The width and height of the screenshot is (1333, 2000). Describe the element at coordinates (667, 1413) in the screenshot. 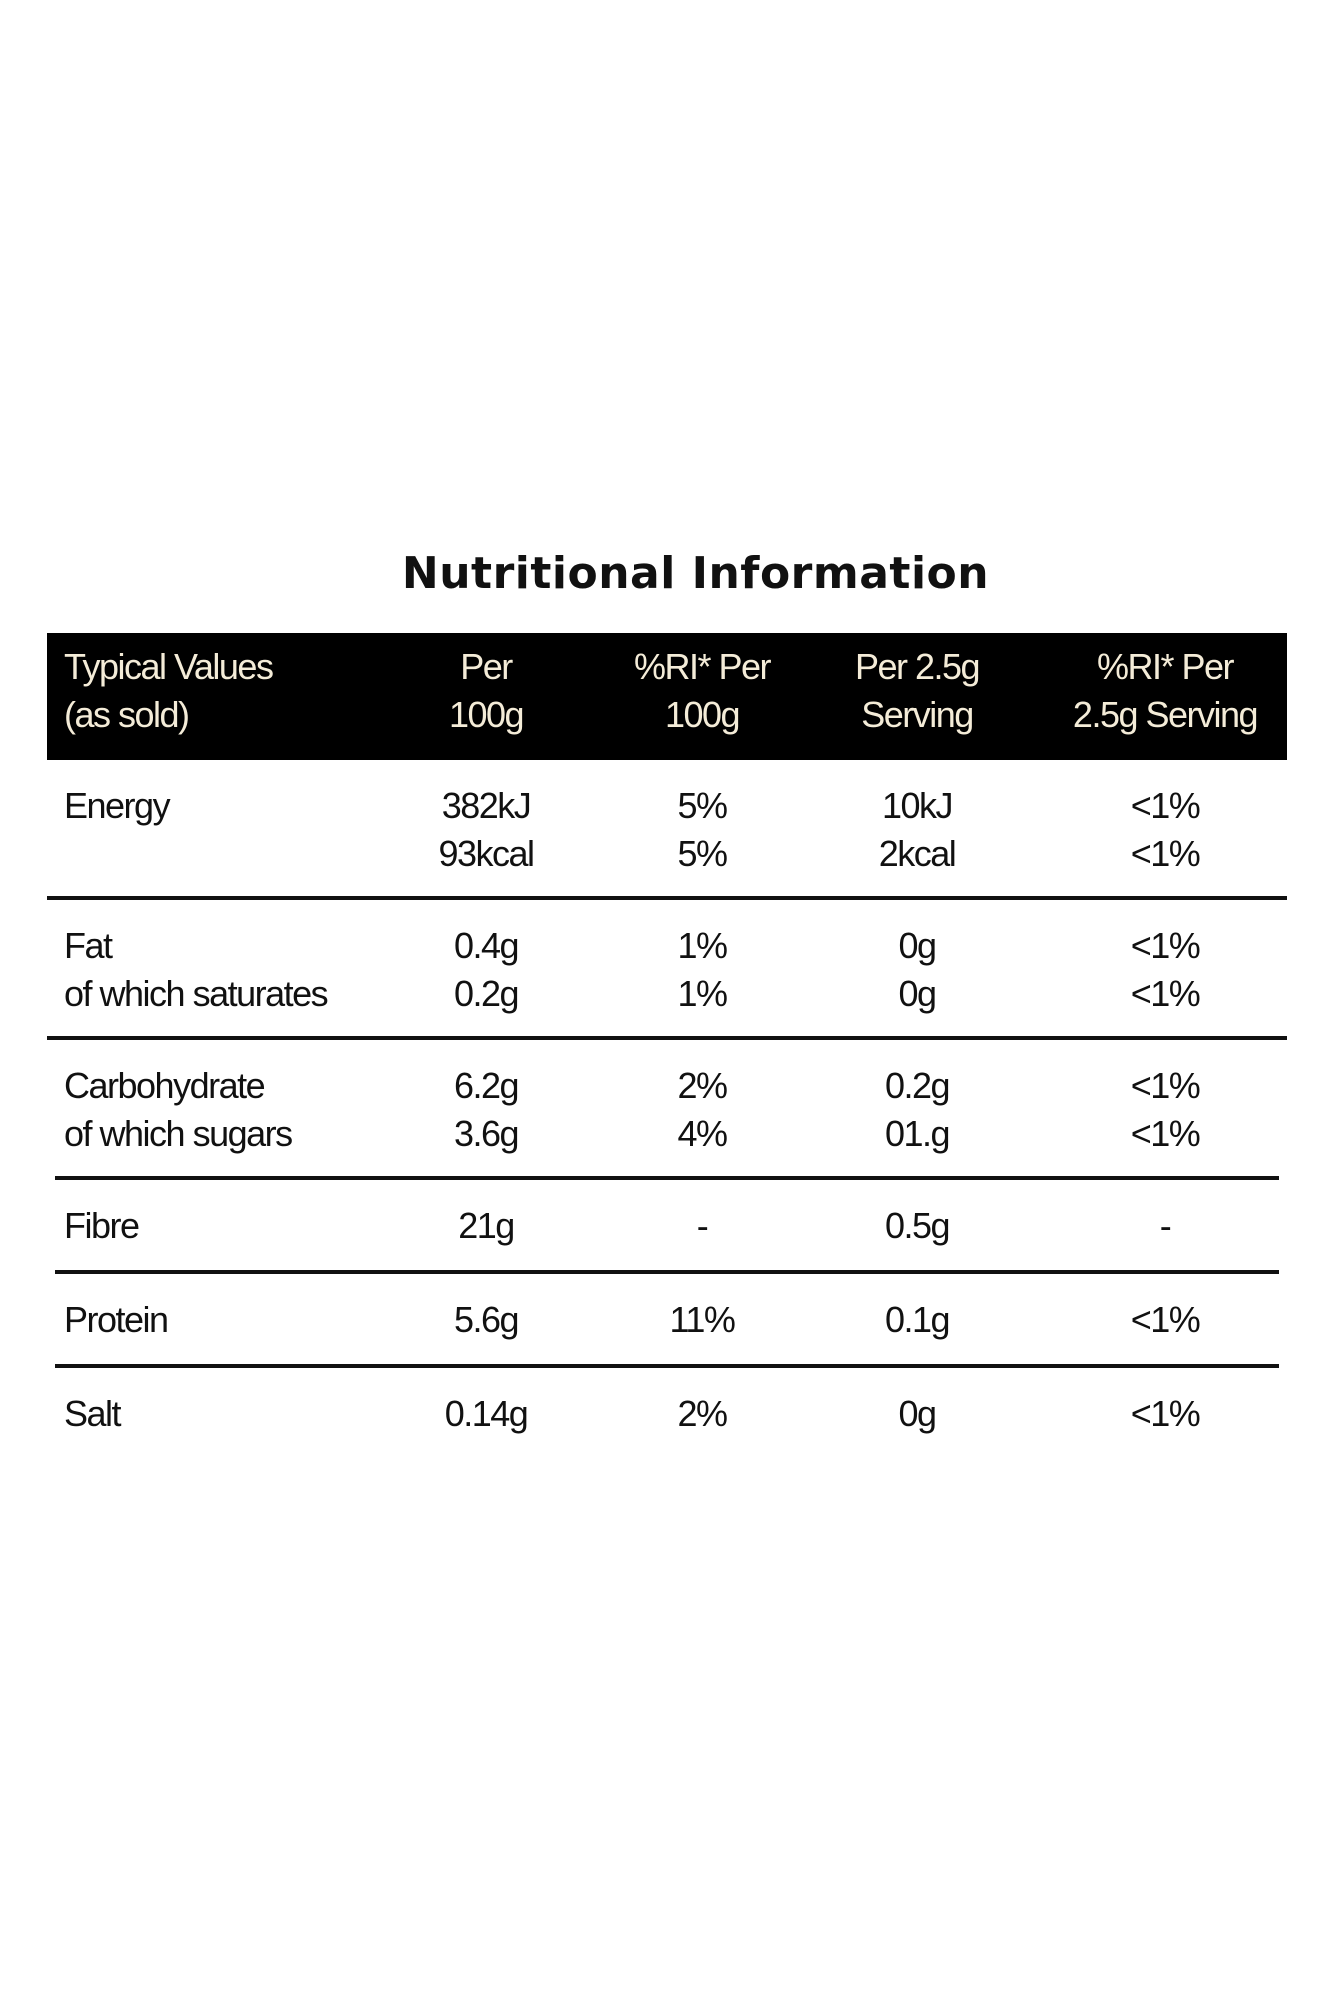

I see `table-row-salt: Salt 0.14g 2% 0g <1%` at that location.